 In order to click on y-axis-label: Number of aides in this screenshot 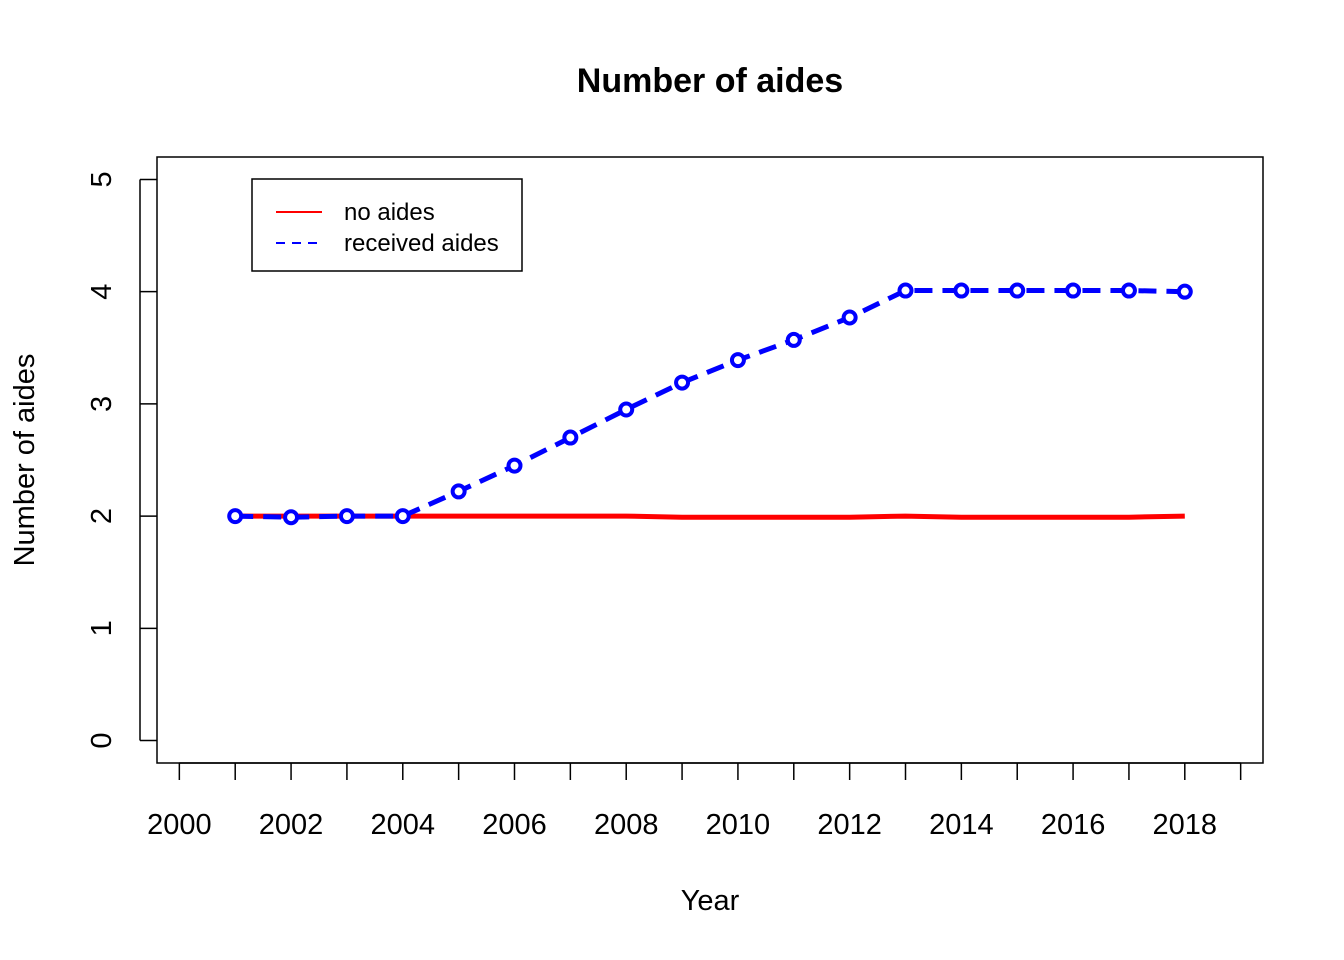, I will do `click(25, 460)`.